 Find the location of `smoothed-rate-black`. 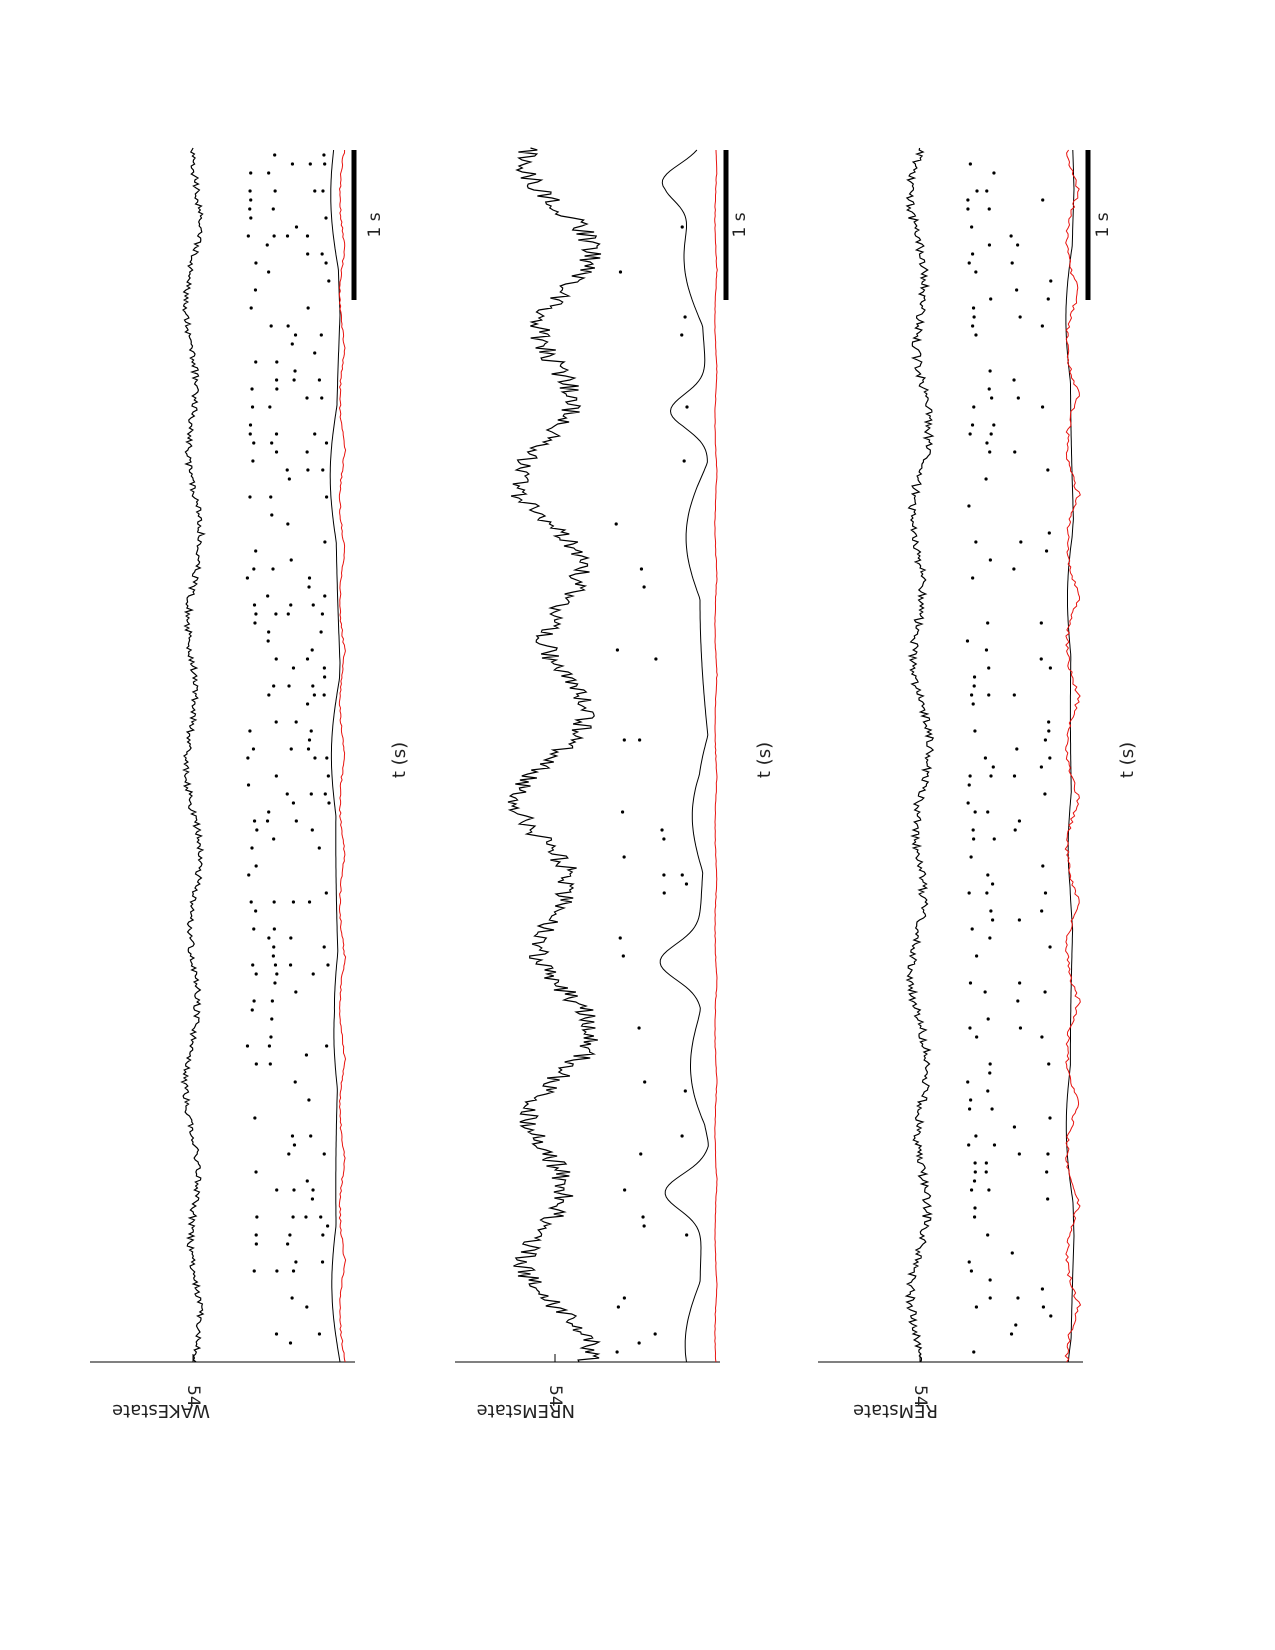

smoothed-rate-black is located at coordinates (684, 756).